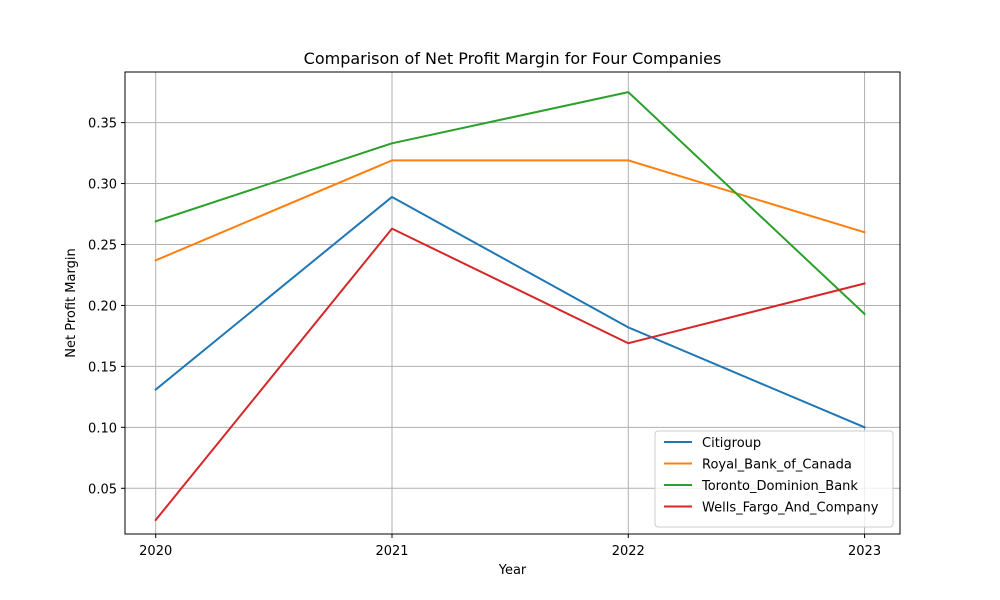 The width and height of the screenshot is (1000, 600). I want to click on y-tick-label: 0.35, so click(102, 124).